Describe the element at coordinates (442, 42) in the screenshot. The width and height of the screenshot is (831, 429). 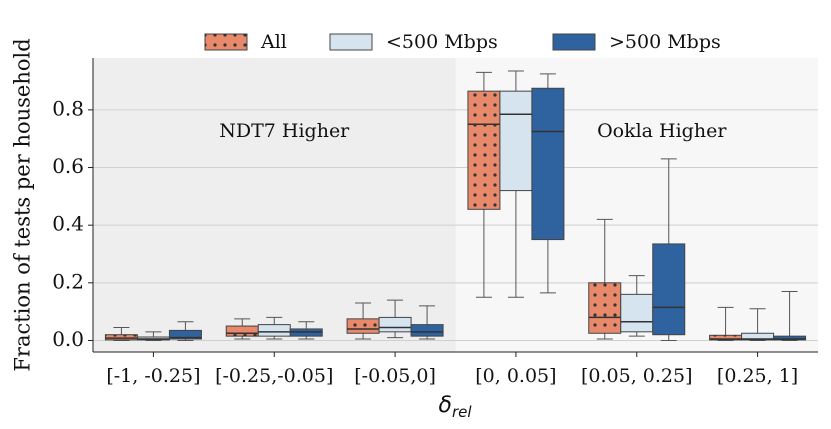
I see `legend-label: <500 Mbps` at that location.